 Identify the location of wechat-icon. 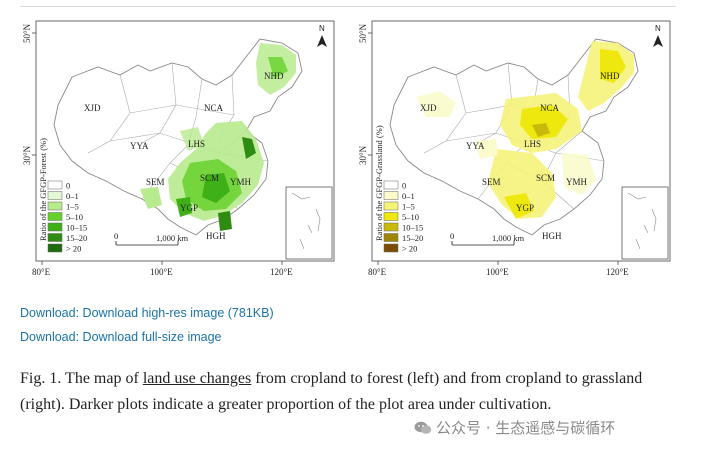
(423, 428).